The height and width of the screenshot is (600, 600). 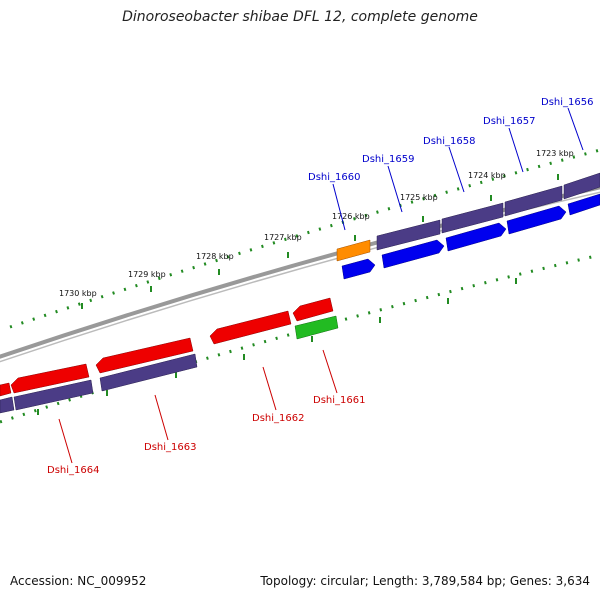 I want to click on gene-label-dshi-1662: Dshi_1662, so click(x=278, y=418).